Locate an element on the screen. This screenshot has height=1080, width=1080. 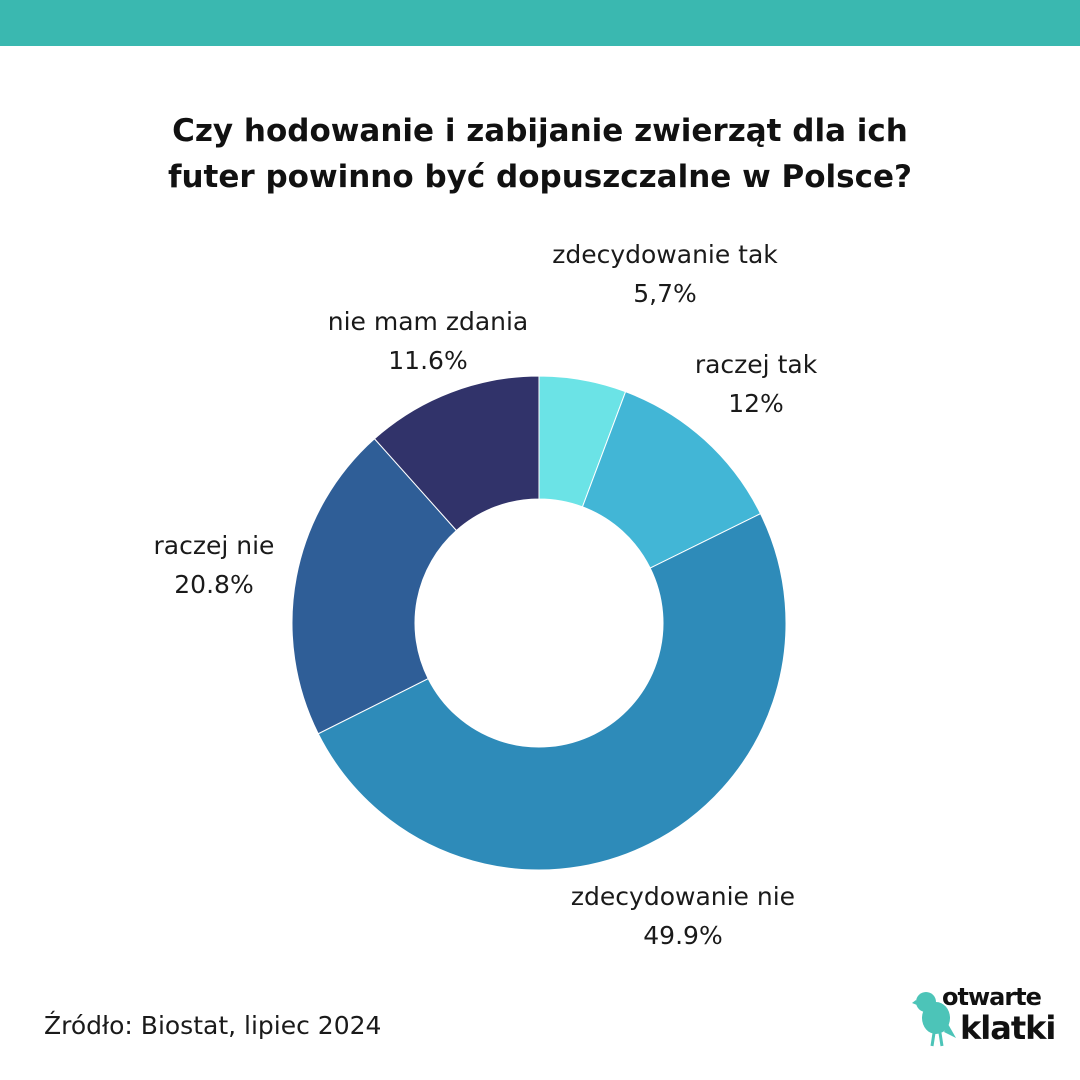
slice-label-name: nie mam zdania is located at coordinates (428, 321).